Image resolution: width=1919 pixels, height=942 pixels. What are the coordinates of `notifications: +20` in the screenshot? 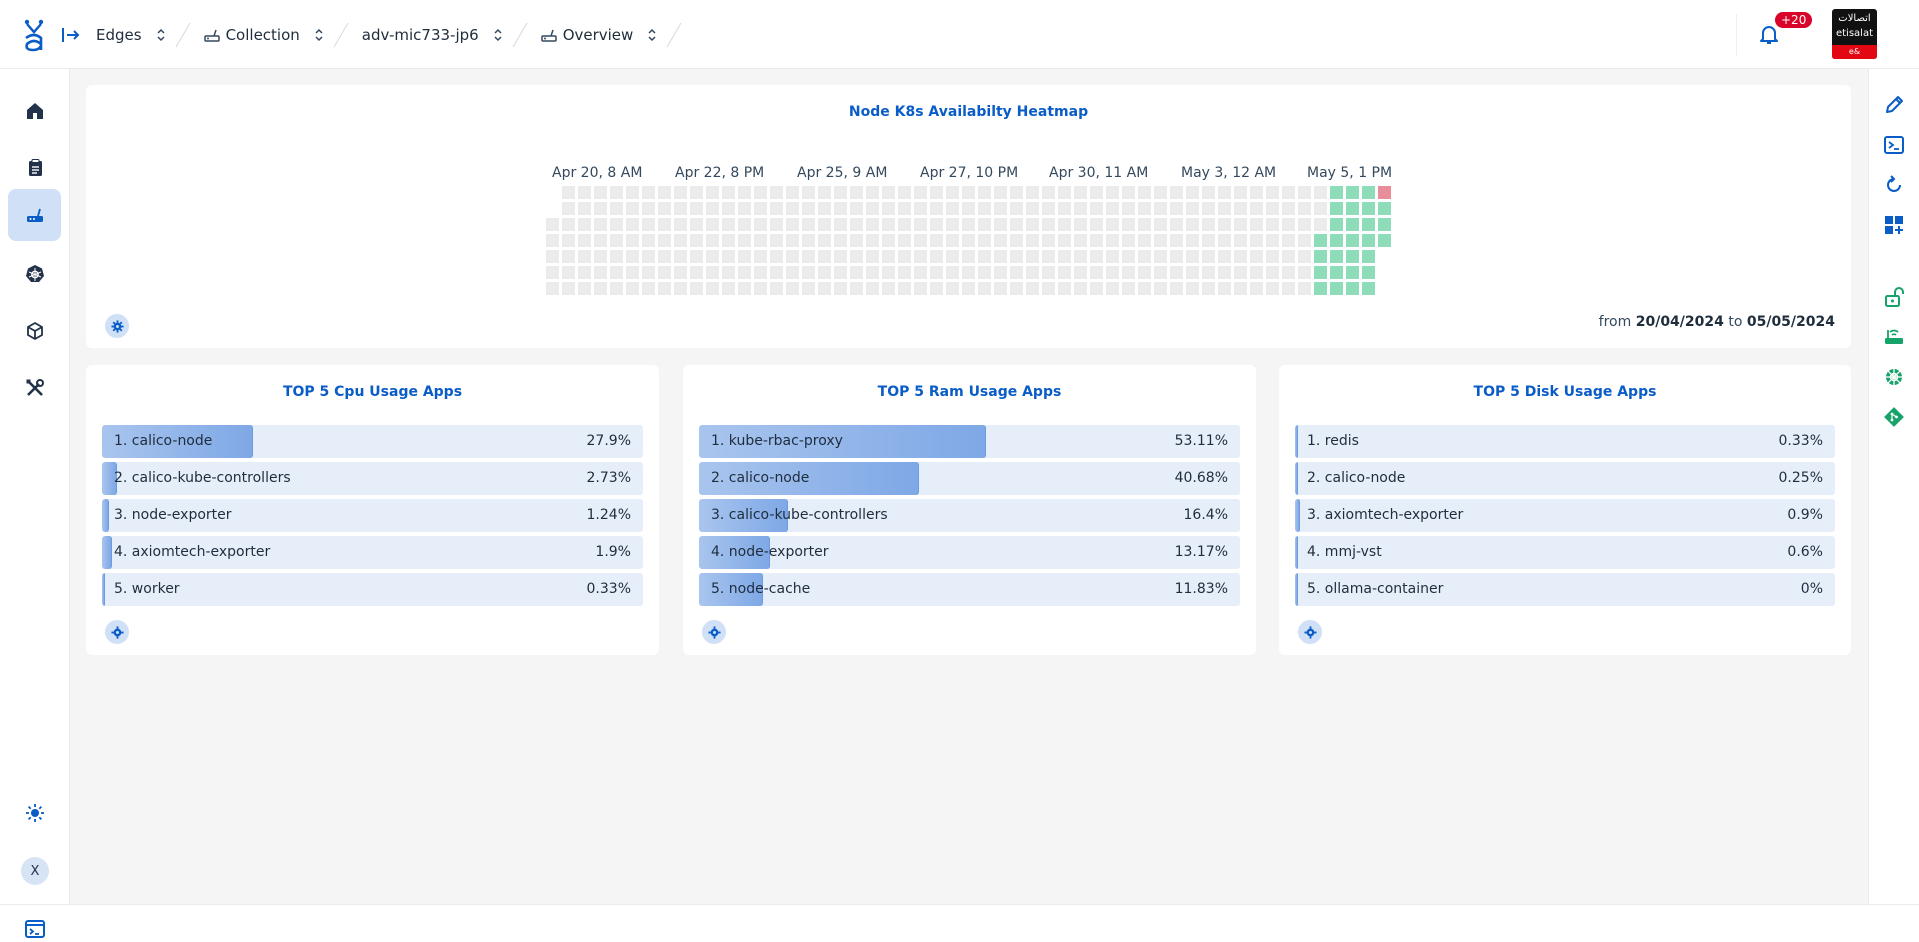 It's located at (1774, 34).